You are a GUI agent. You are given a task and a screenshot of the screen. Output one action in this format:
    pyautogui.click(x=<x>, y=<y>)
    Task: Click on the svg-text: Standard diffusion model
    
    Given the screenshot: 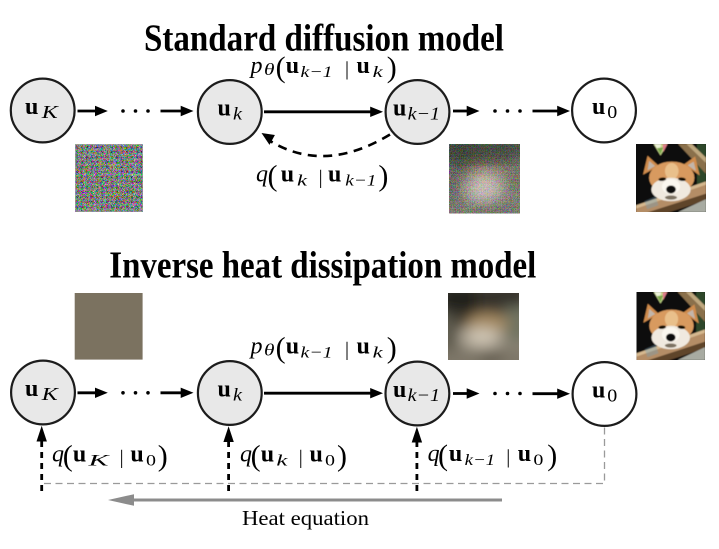 What is the action you would take?
    pyautogui.click(x=324, y=39)
    